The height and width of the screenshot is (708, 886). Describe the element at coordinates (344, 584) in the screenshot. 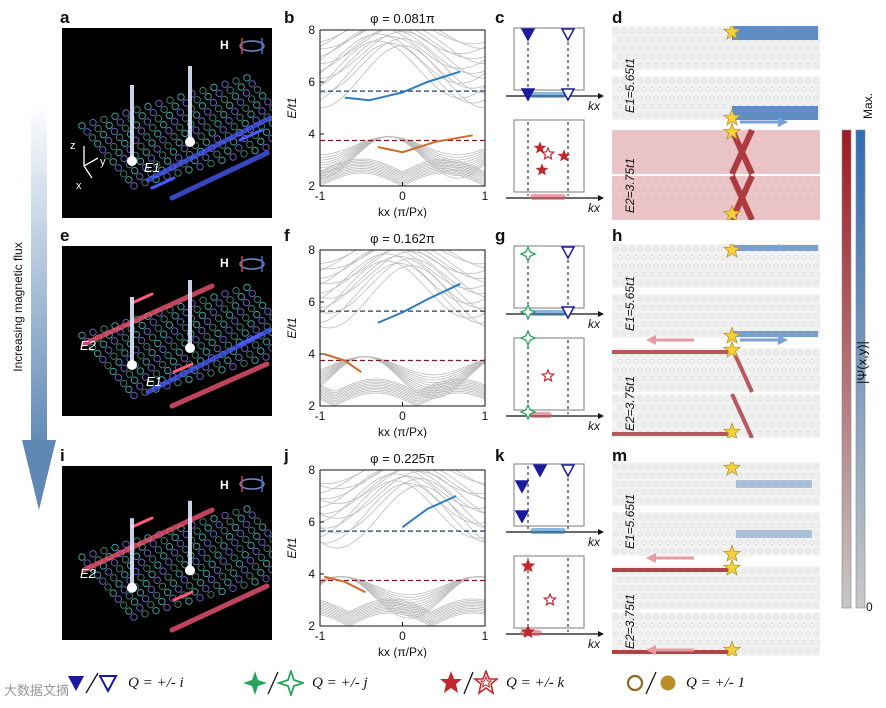

I see `red-edge-state` at that location.